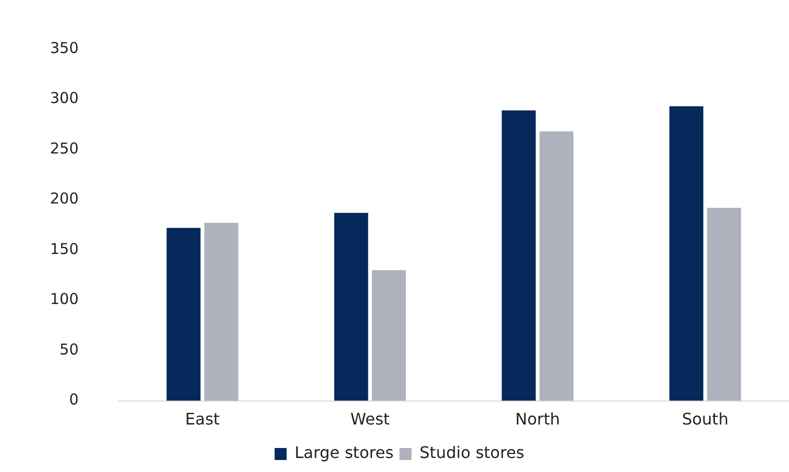 This screenshot has height=472, width=789. I want to click on x-tick-label: North, so click(537, 419).